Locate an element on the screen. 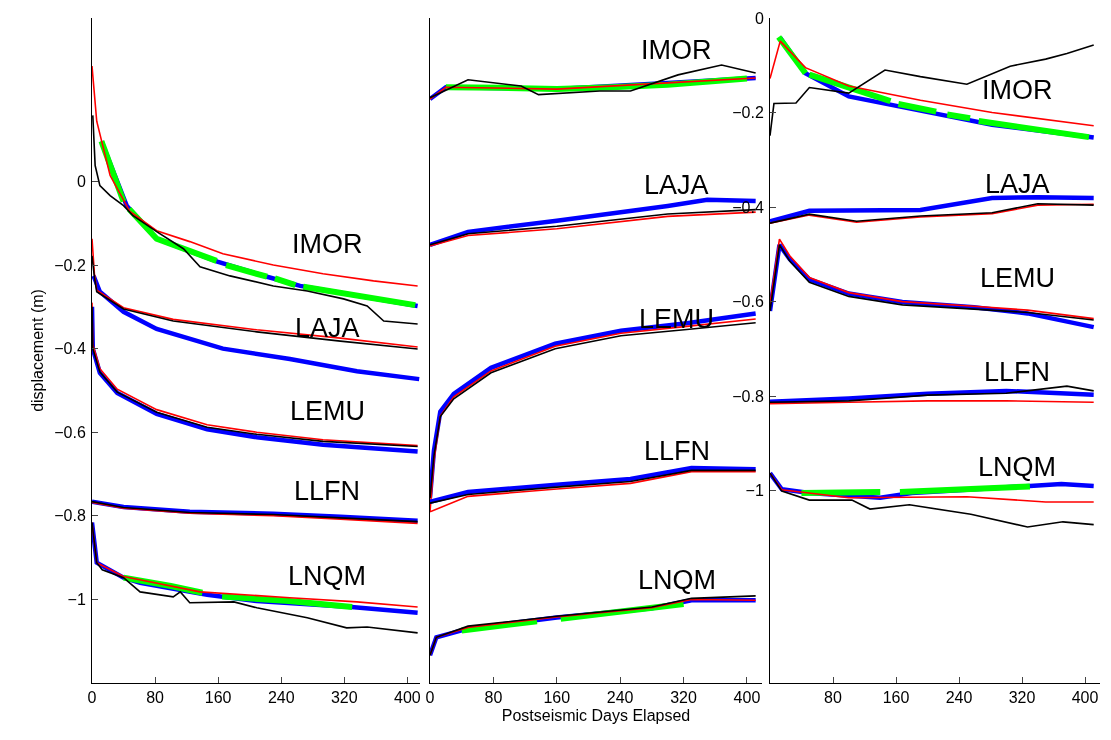 Image resolution: width=1111 pixels, height=740 pixels. y-axis-title: displacement (m) is located at coordinates (38, 350).